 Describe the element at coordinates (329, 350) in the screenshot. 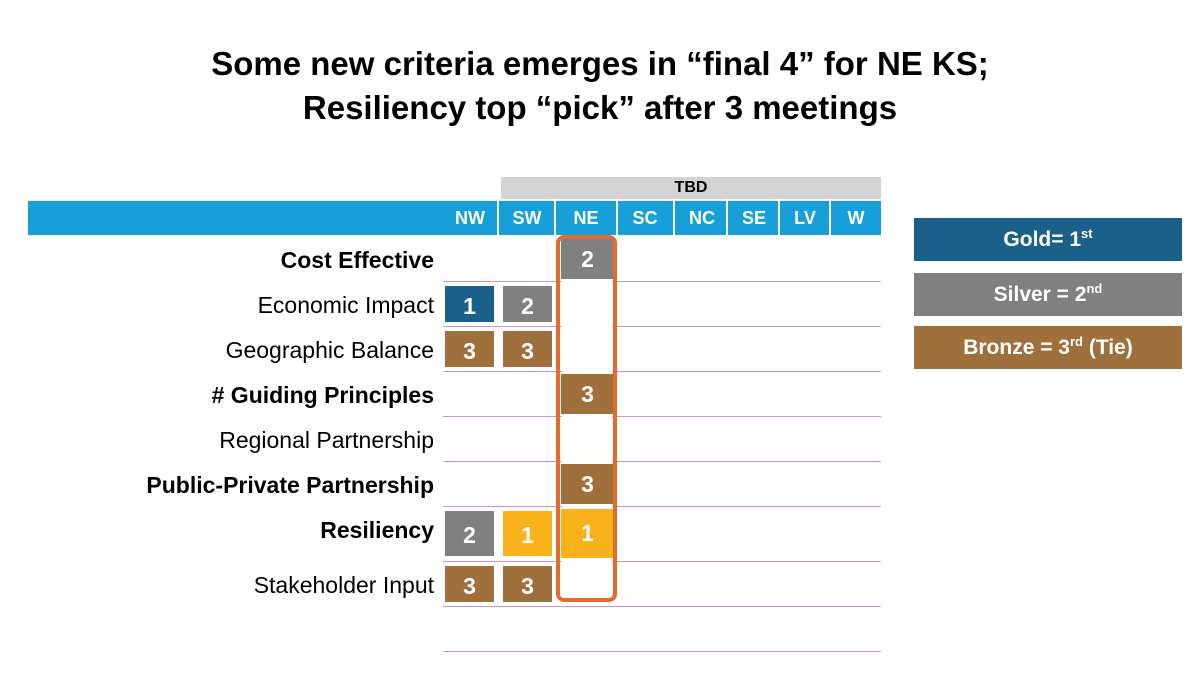

I see `row-label-geographic-balance: Geographic Balance` at that location.